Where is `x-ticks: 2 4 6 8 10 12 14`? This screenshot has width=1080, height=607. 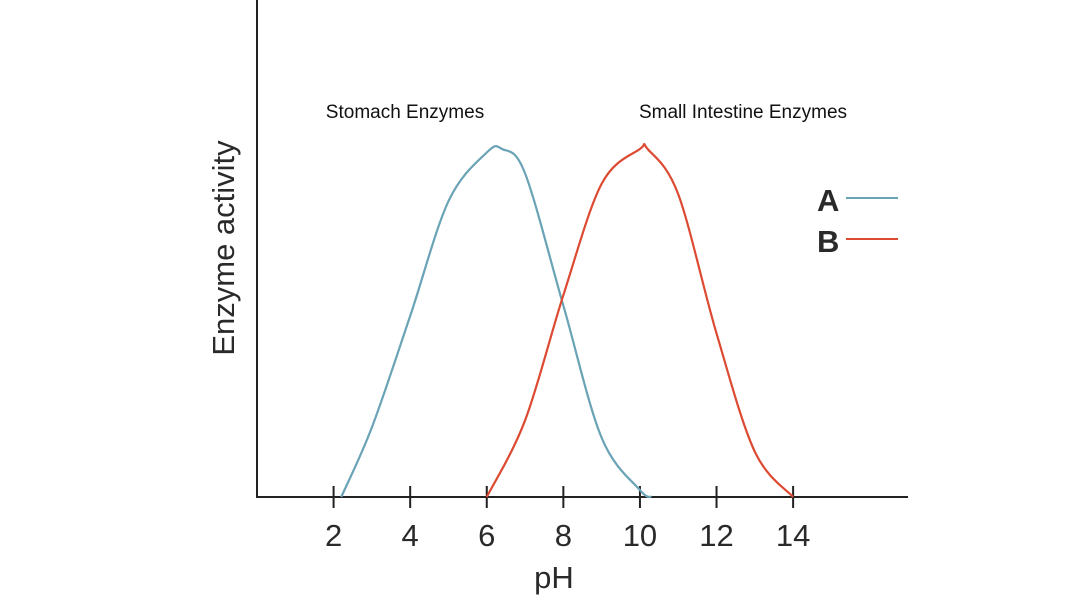 x-ticks: 2 4 6 8 10 12 14 is located at coordinates (567, 519).